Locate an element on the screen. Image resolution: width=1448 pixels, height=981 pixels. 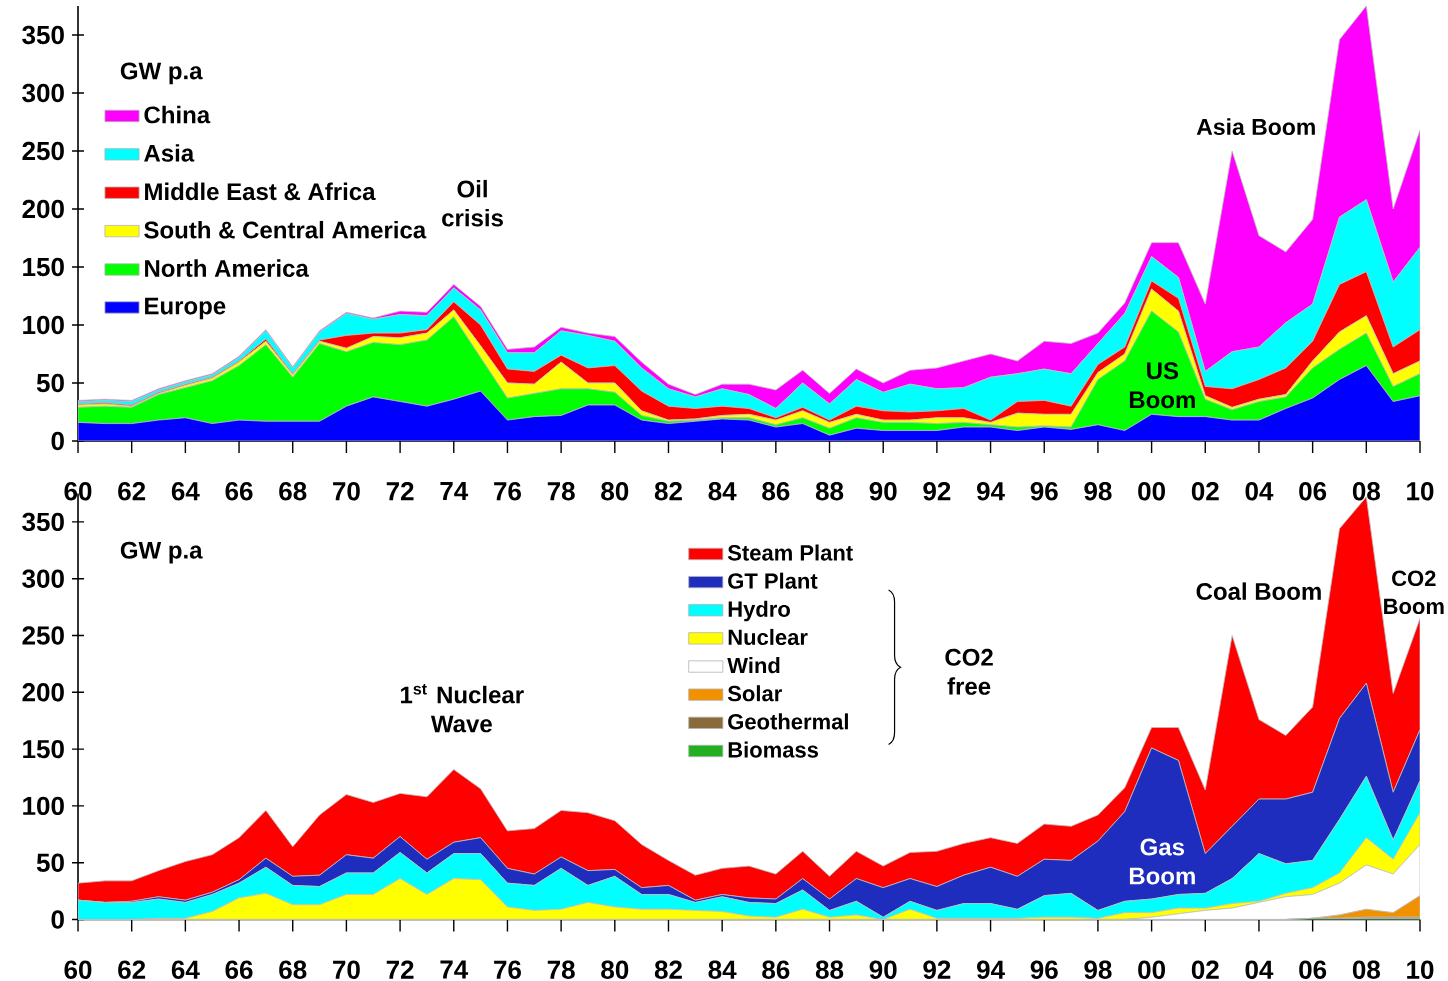
legend-label: Geothermal is located at coordinates (788, 721).